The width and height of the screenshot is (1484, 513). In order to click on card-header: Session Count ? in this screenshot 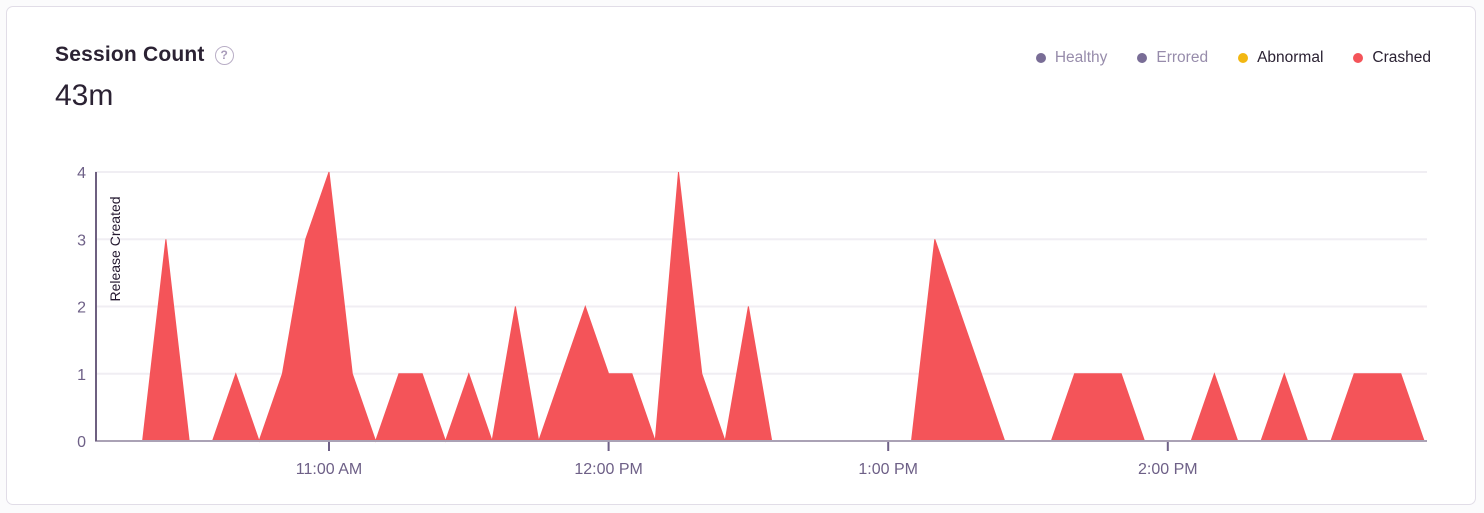, I will do `click(144, 55)`.